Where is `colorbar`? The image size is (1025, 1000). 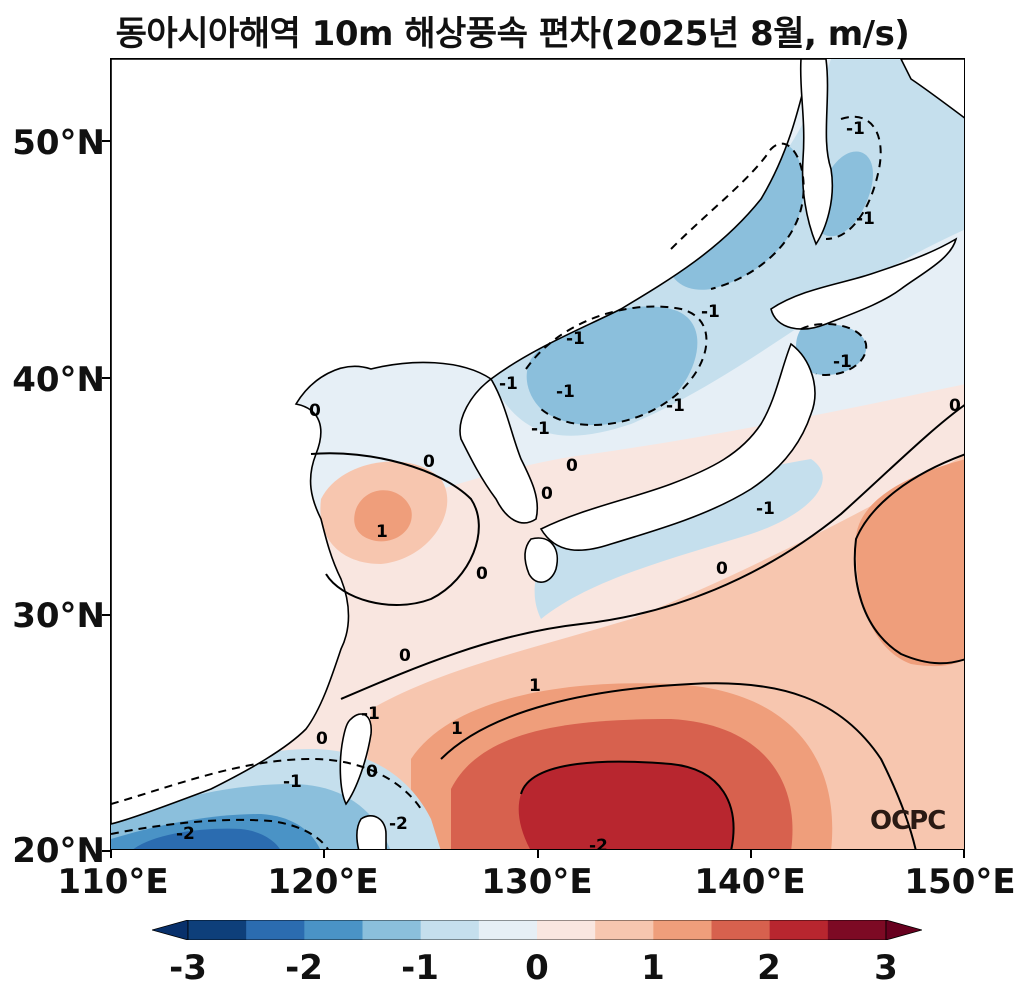
colorbar is located at coordinates (537, 930).